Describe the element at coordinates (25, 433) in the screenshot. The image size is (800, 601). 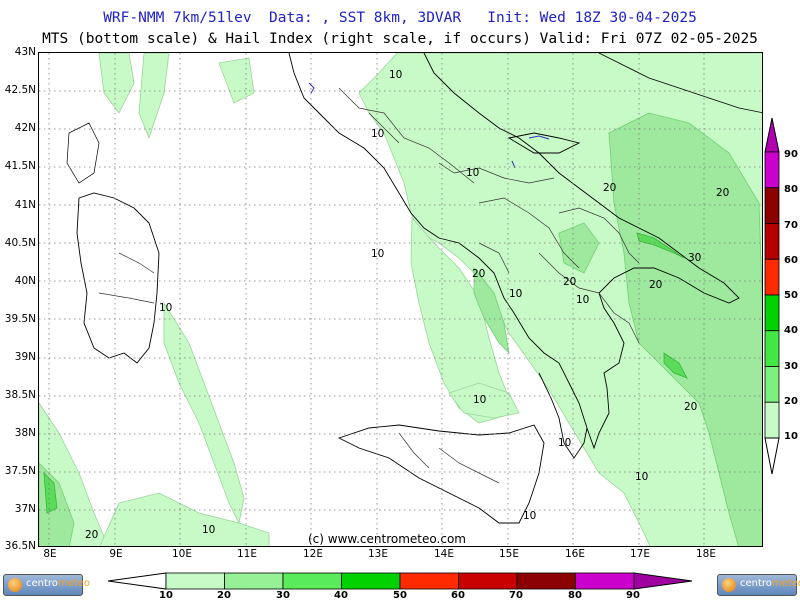
I see `lat-label: 38N` at that location.